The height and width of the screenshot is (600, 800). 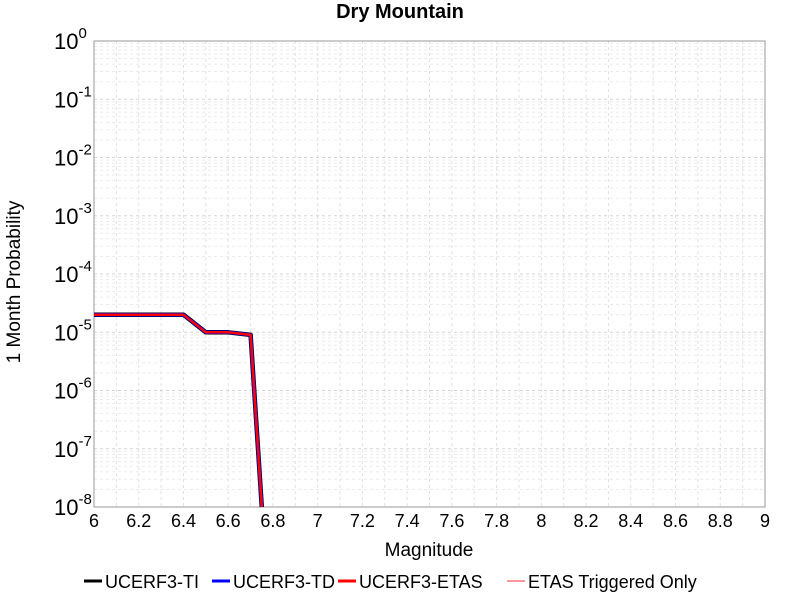 What do you see at coordinates (407, 521) in the screenshot?
I see `x-tick-label: 7.4` at bounding box center [407, 521].